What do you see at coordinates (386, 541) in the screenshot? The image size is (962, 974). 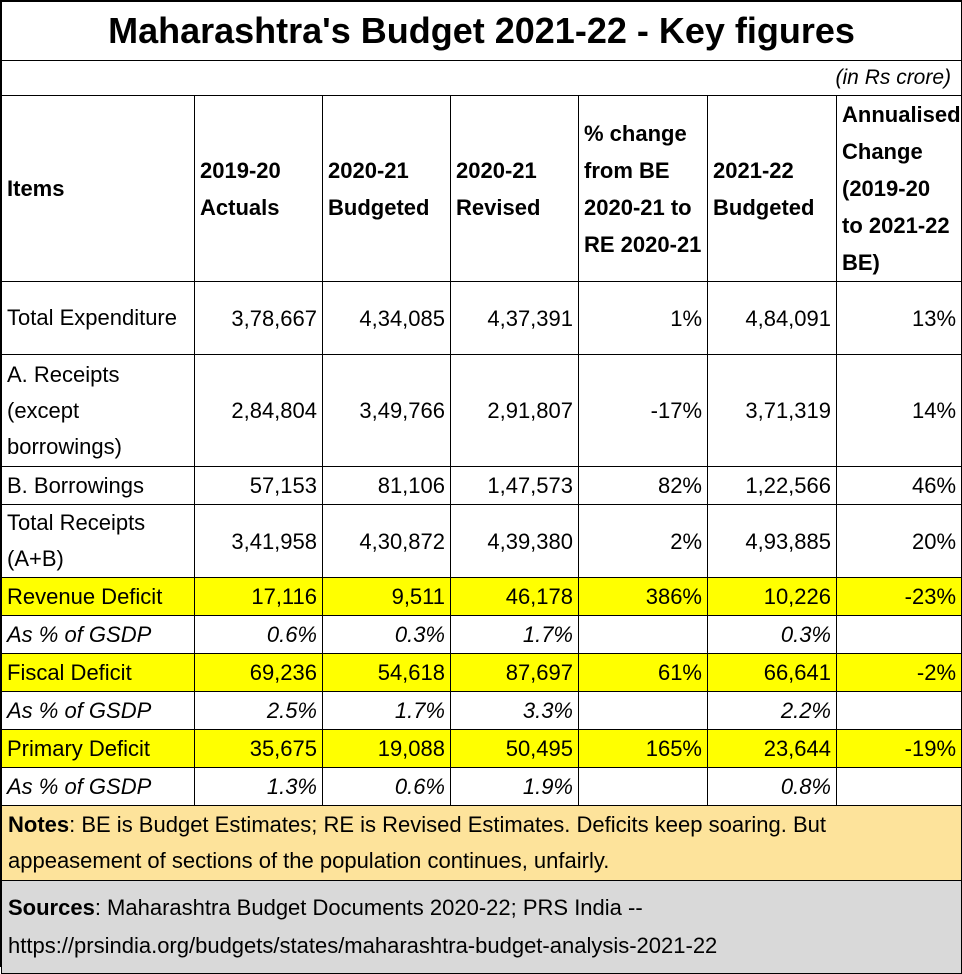 I see `cell: 4,30,872` at bounding box center [386, 541].